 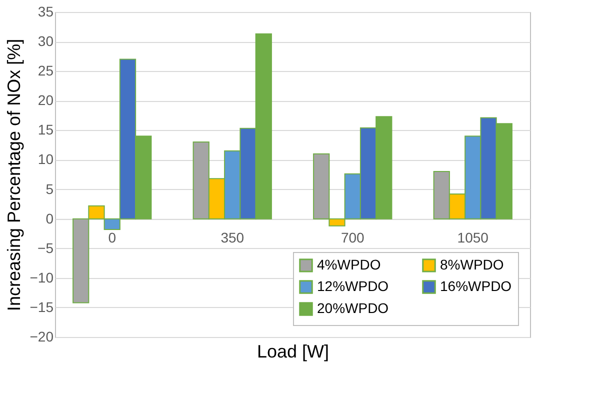 I want to click on y-tick-label: 10, so click(x=46, y=159).